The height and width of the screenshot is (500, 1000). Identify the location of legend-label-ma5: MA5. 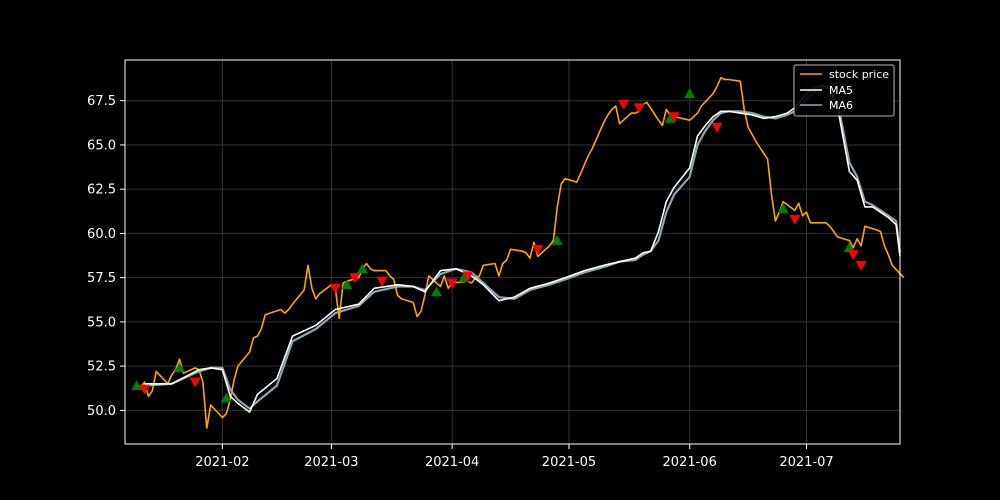
(841, 90).